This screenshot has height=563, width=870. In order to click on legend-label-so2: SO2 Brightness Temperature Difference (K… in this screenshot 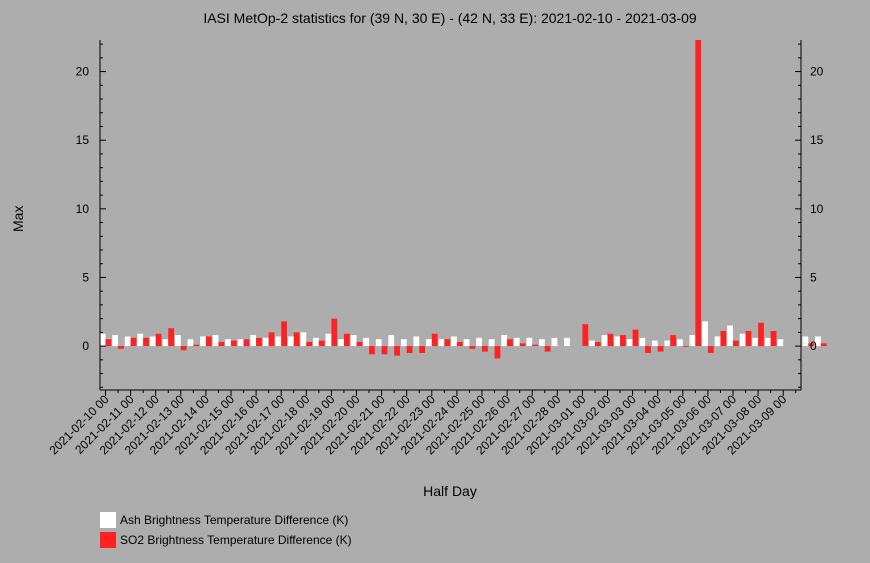, I will do `click(236, 540)`.